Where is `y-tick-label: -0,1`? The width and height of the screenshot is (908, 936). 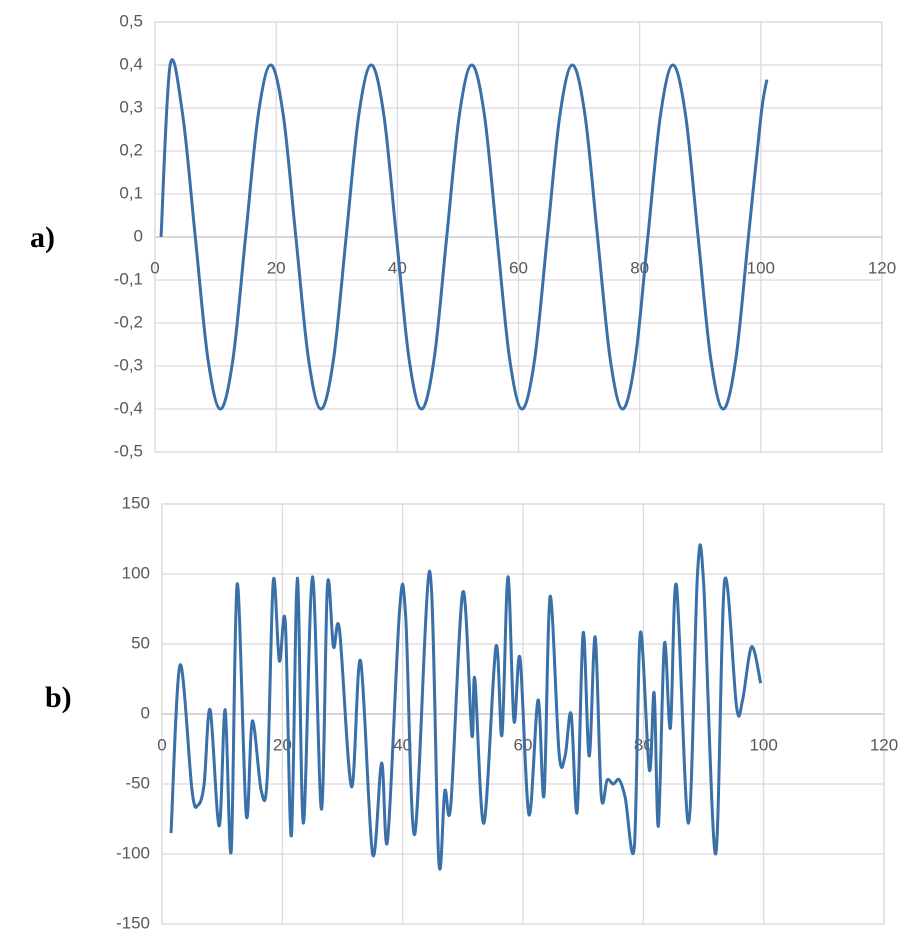
y-tick-label: -0,1 is located at coordinates (128, 278).